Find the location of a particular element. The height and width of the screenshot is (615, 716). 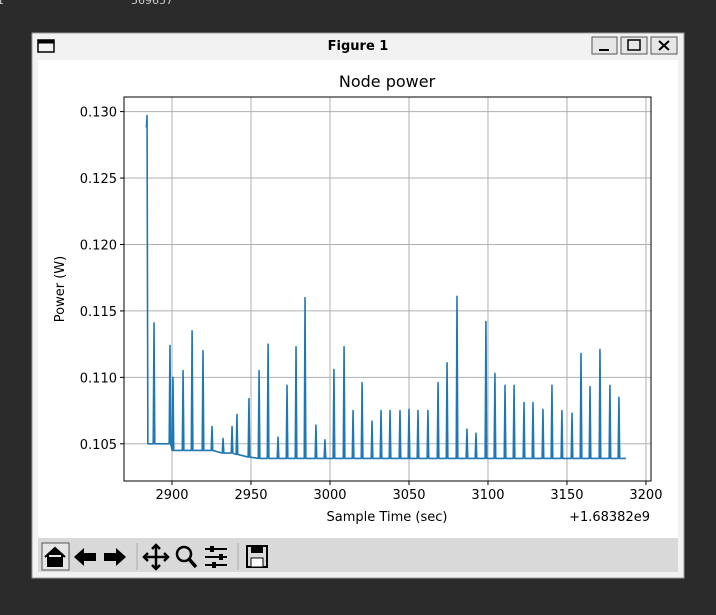

x-offset-label: +1.68382e9 is located at coordinates (609, 517).